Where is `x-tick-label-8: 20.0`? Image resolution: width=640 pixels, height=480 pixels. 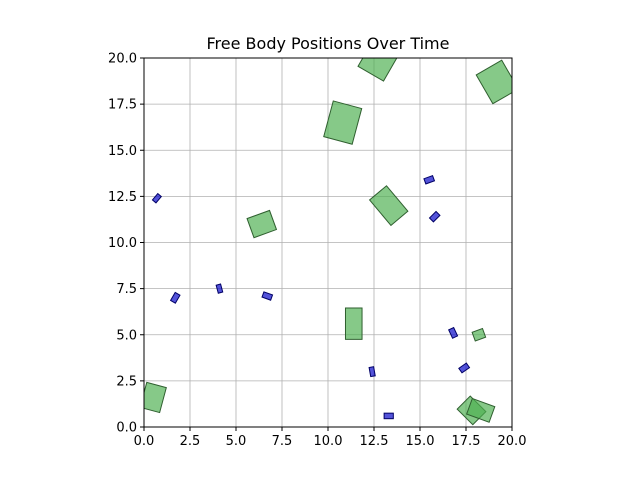
x-tick-label-8: 20.0 is located at coordinates (512, 441).